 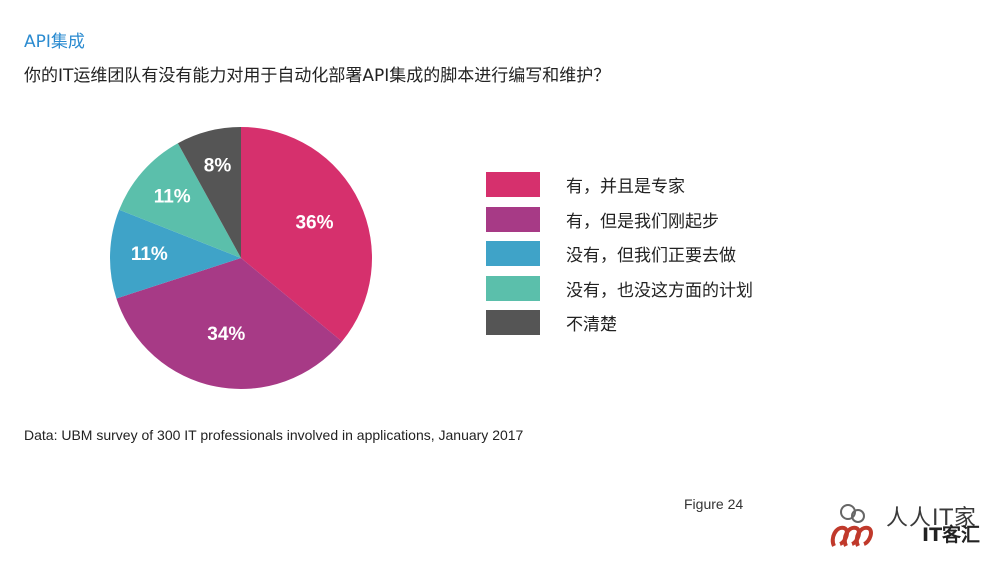 I want to click on pie-labels: 36% 34% 11% 11% 8%, so click(x=232, y=251).